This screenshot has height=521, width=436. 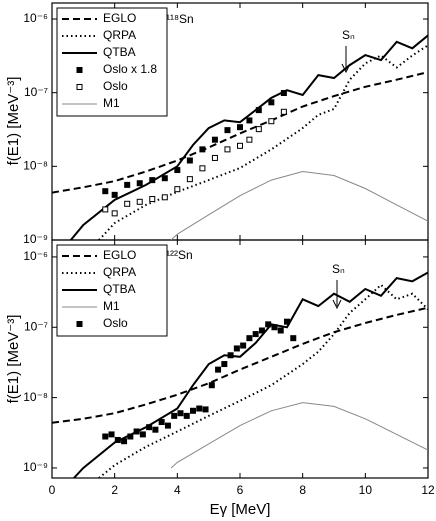 What do you see at coordinates (114, 490) in the screenshot?
I see `x-tick-label: 2` at bounding box center [114, 490].